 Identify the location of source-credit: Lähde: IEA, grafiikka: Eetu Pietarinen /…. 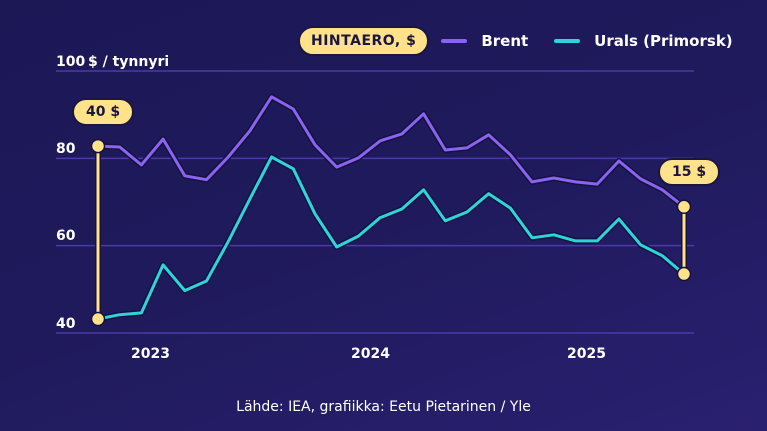
(383, 407).